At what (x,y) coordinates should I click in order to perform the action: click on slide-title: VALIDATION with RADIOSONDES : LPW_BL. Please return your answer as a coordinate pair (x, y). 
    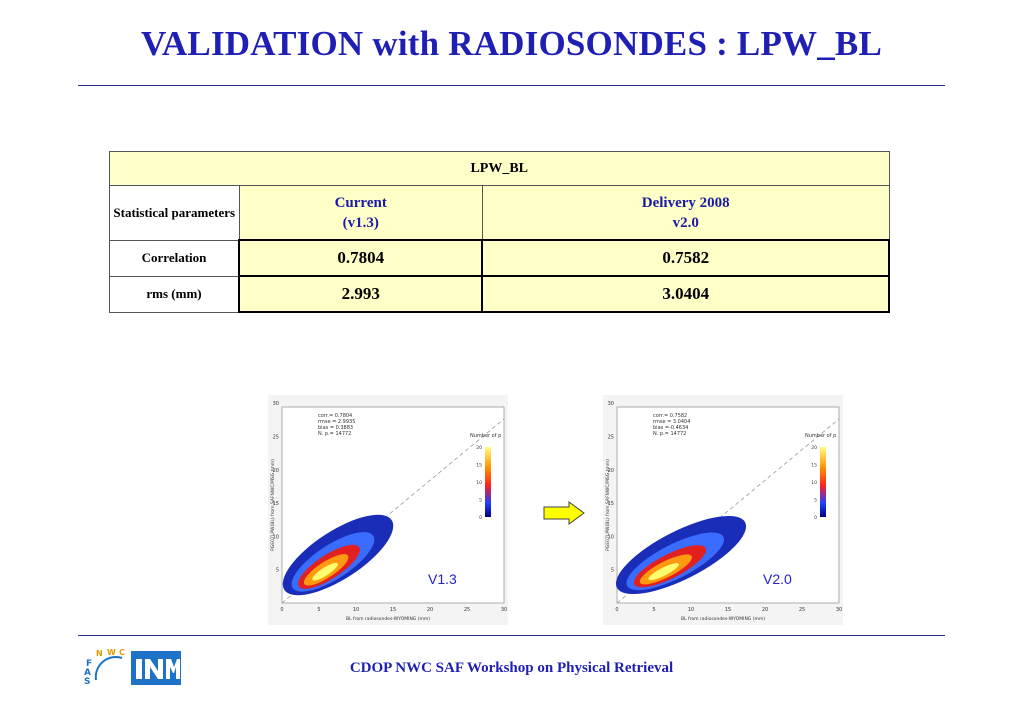
    Looking at the image, I should click on (511, 43).